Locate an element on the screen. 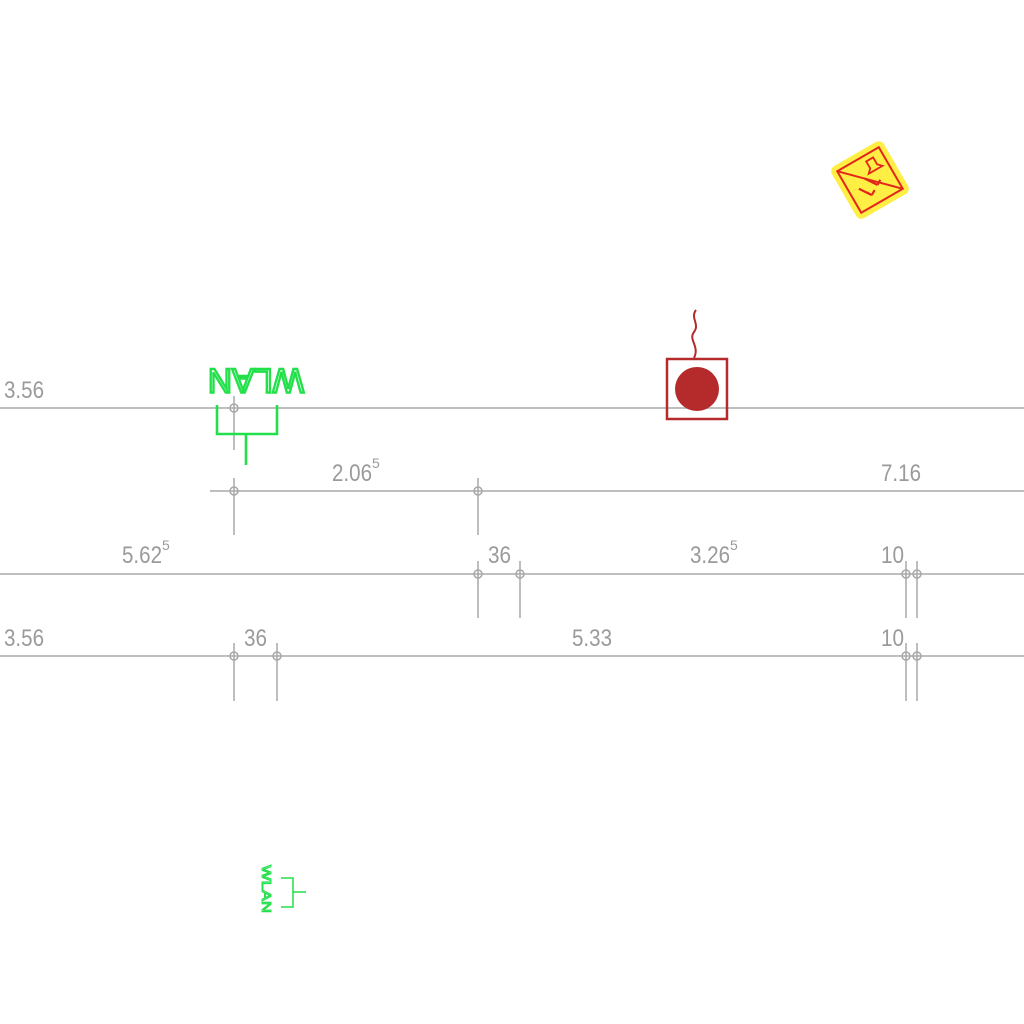  wlan-access-point-small-icon: WLAN is located at coordinates (282, 889).